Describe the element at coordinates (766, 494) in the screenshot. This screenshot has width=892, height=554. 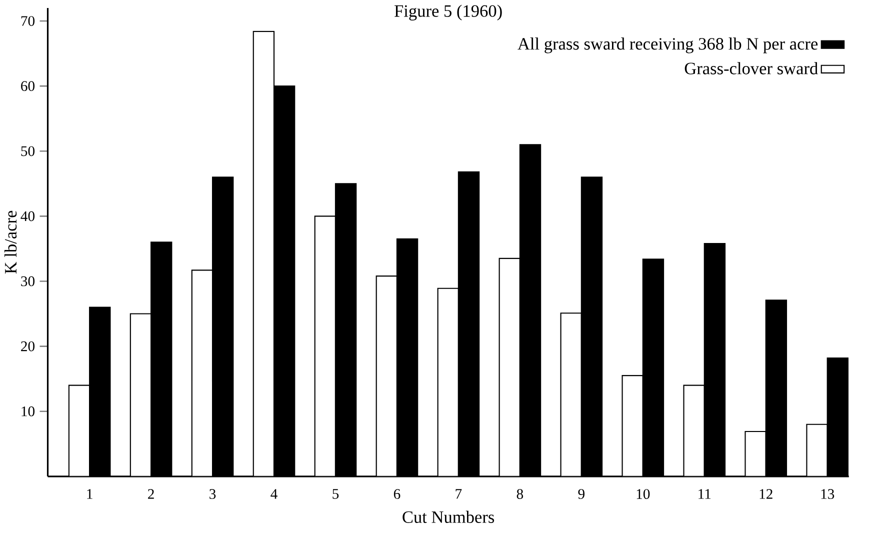
I see `x-tick-label: 12` at that location.